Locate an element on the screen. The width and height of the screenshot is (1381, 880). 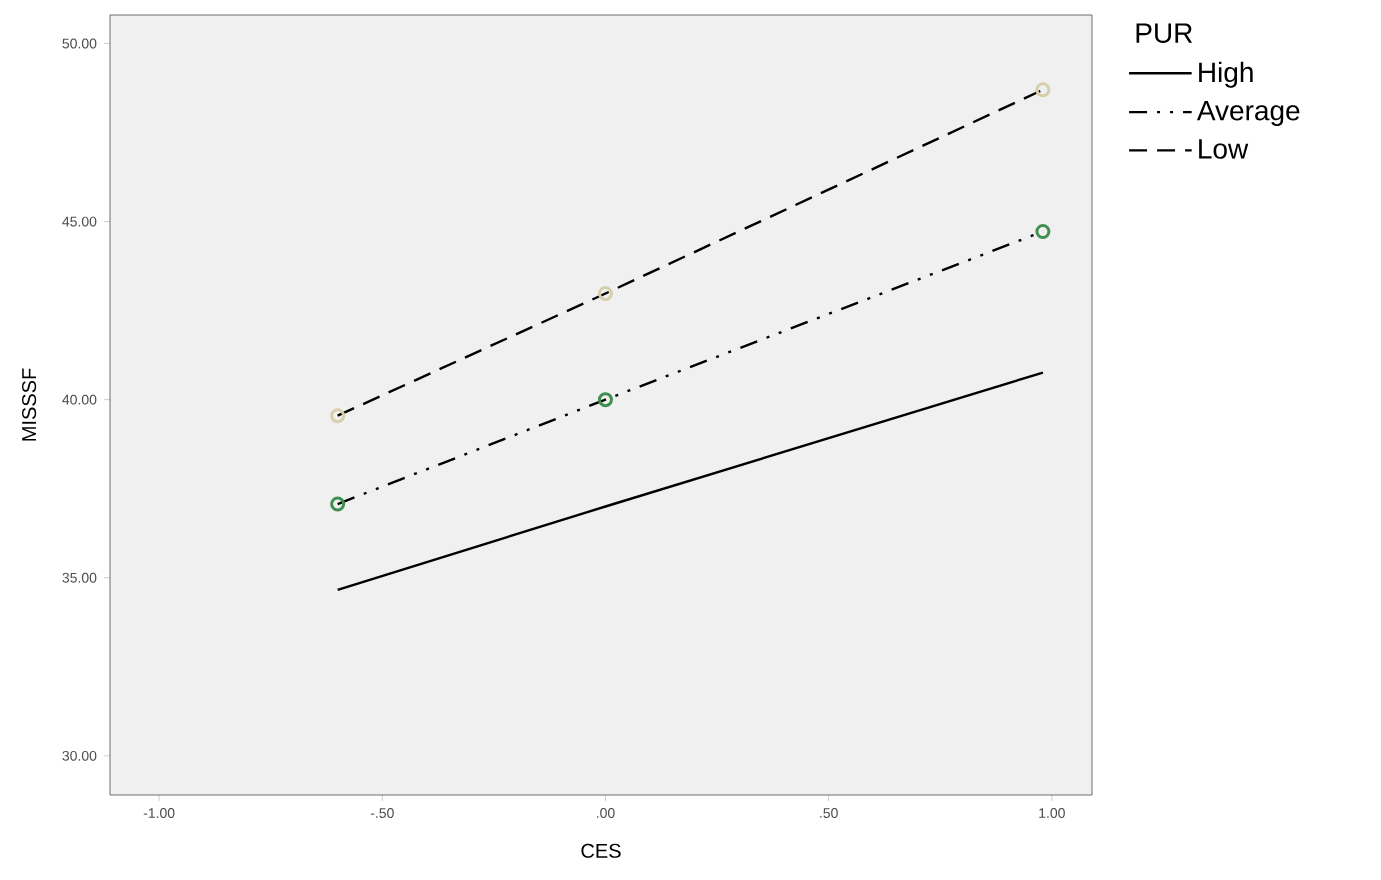
y-tick-label: 40.00 is located at coordinates (79, 399).